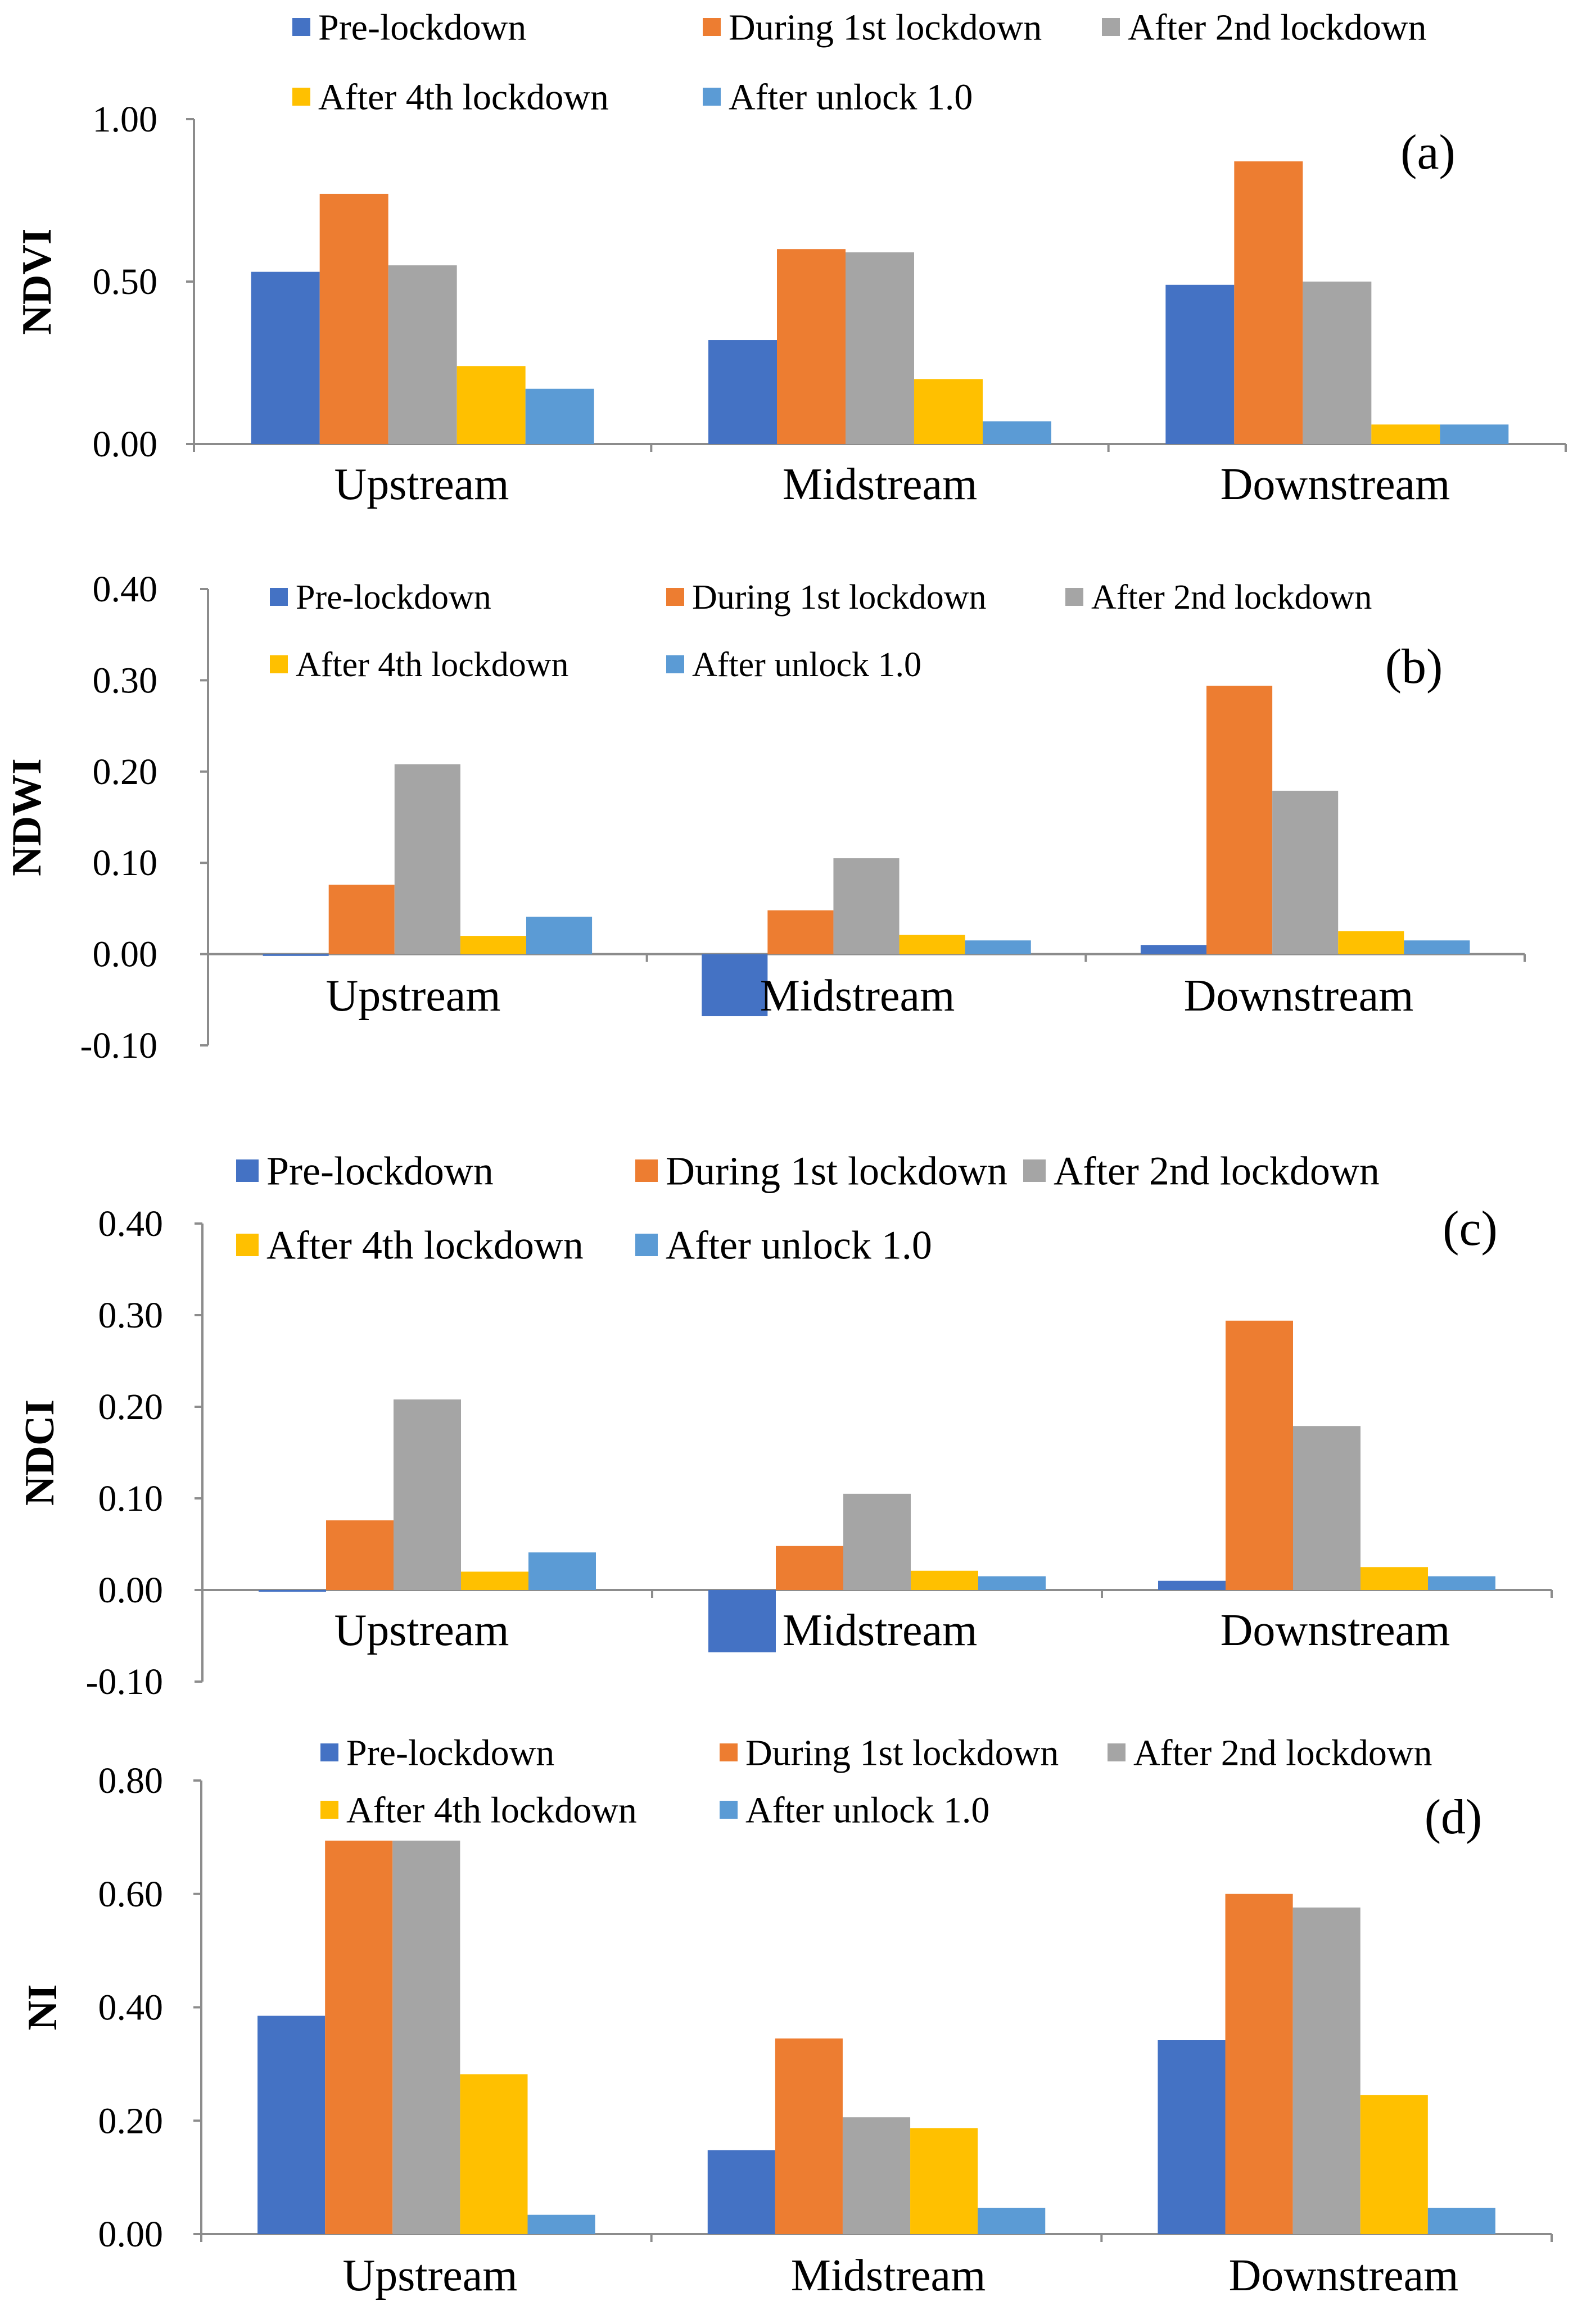  Describe the element at coordinates (131, 1780) in the screenshot. I see `y-tick-label: 0.80` at that location.